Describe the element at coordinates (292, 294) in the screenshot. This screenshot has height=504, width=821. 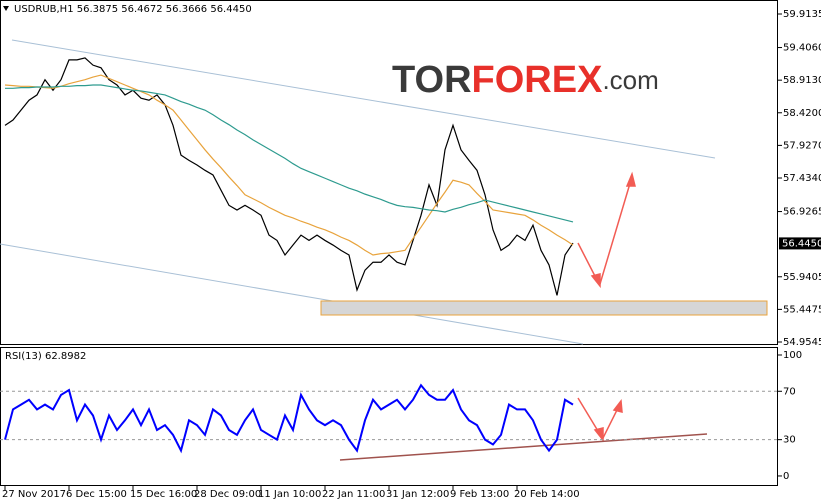
I see `channel-lower` at that location.